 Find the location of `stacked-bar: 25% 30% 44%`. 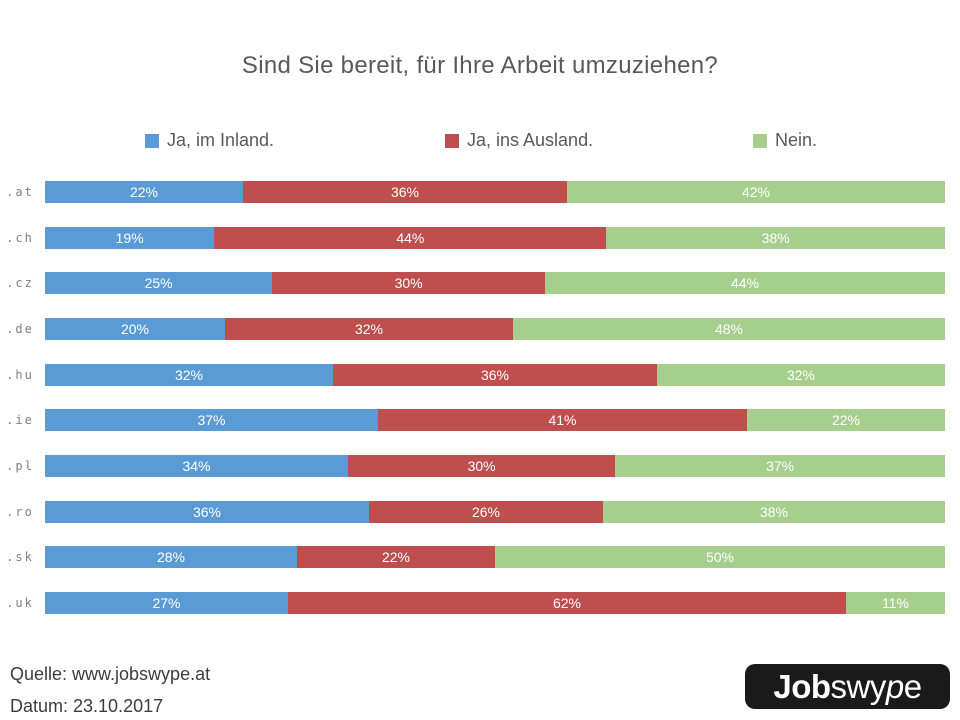

stacked-bar: 25% 30% 44% is located at coordinates (495, 283).